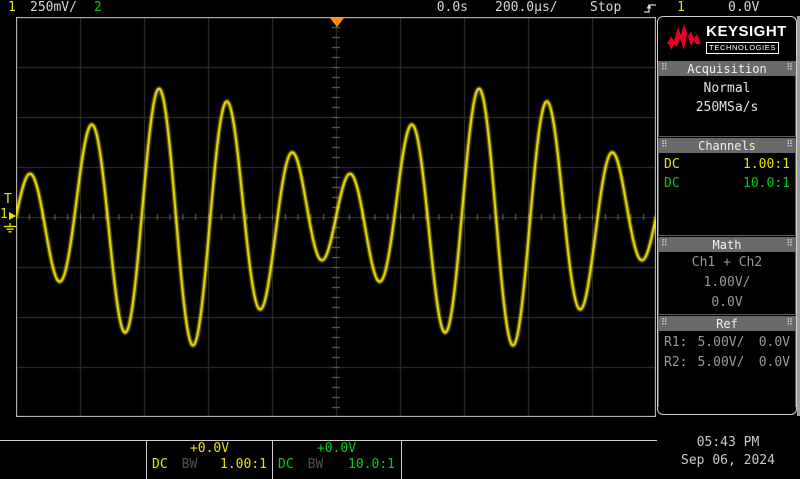 This screenshot has width=800, height=479. What do you see at coordinates (12, 216) in the screenshot?
I see `ch1-ground-arrow-icon` at bounding box center [12, 216].